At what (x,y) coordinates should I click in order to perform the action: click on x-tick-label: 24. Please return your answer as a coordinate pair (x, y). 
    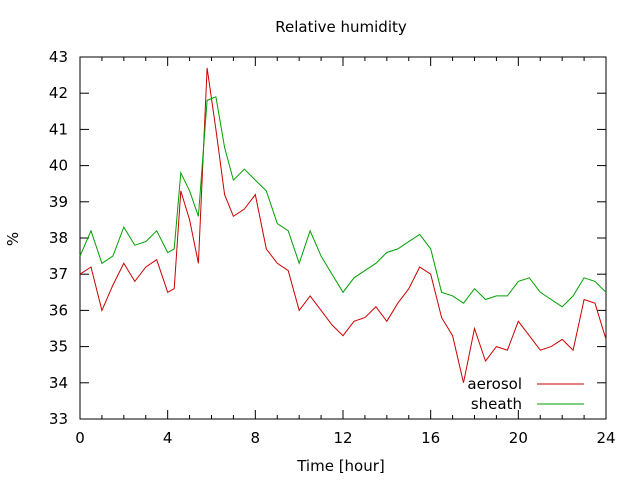
    Looking at the image, I should click on (605, 438).